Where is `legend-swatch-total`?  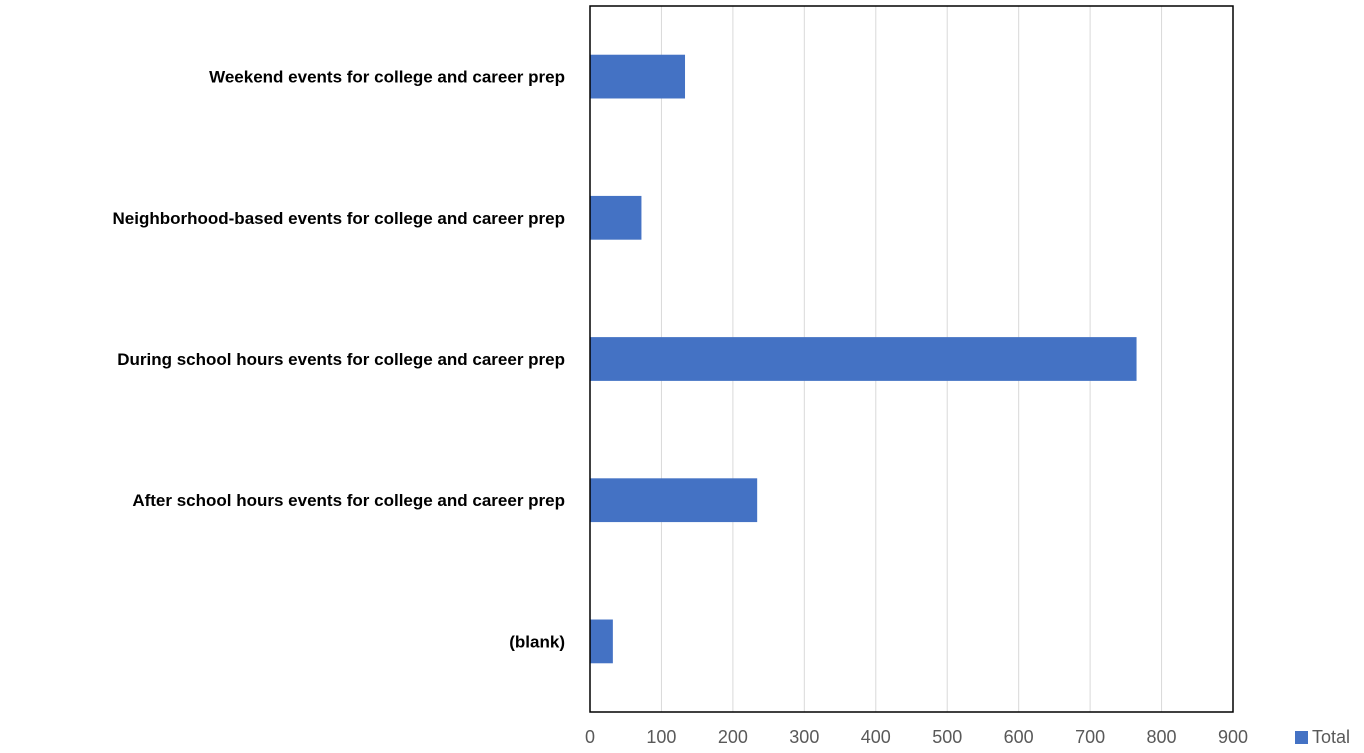
legend-swatch-total is located at coordinates (1301, 737).